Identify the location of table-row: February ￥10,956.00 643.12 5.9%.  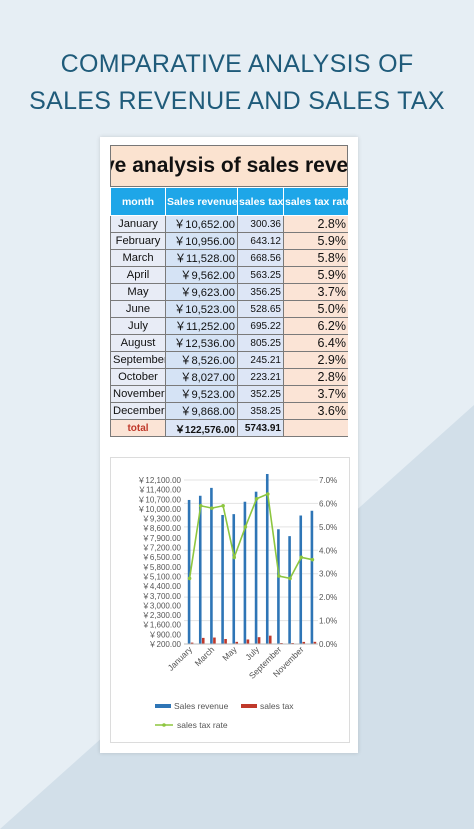
(229, 241).